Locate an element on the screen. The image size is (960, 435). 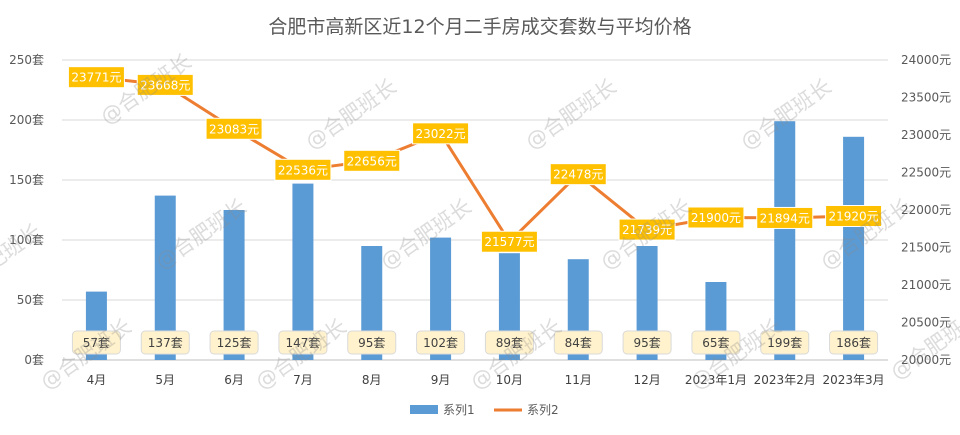
line-data-label: 23022元 is located at coordinates (440, 134).